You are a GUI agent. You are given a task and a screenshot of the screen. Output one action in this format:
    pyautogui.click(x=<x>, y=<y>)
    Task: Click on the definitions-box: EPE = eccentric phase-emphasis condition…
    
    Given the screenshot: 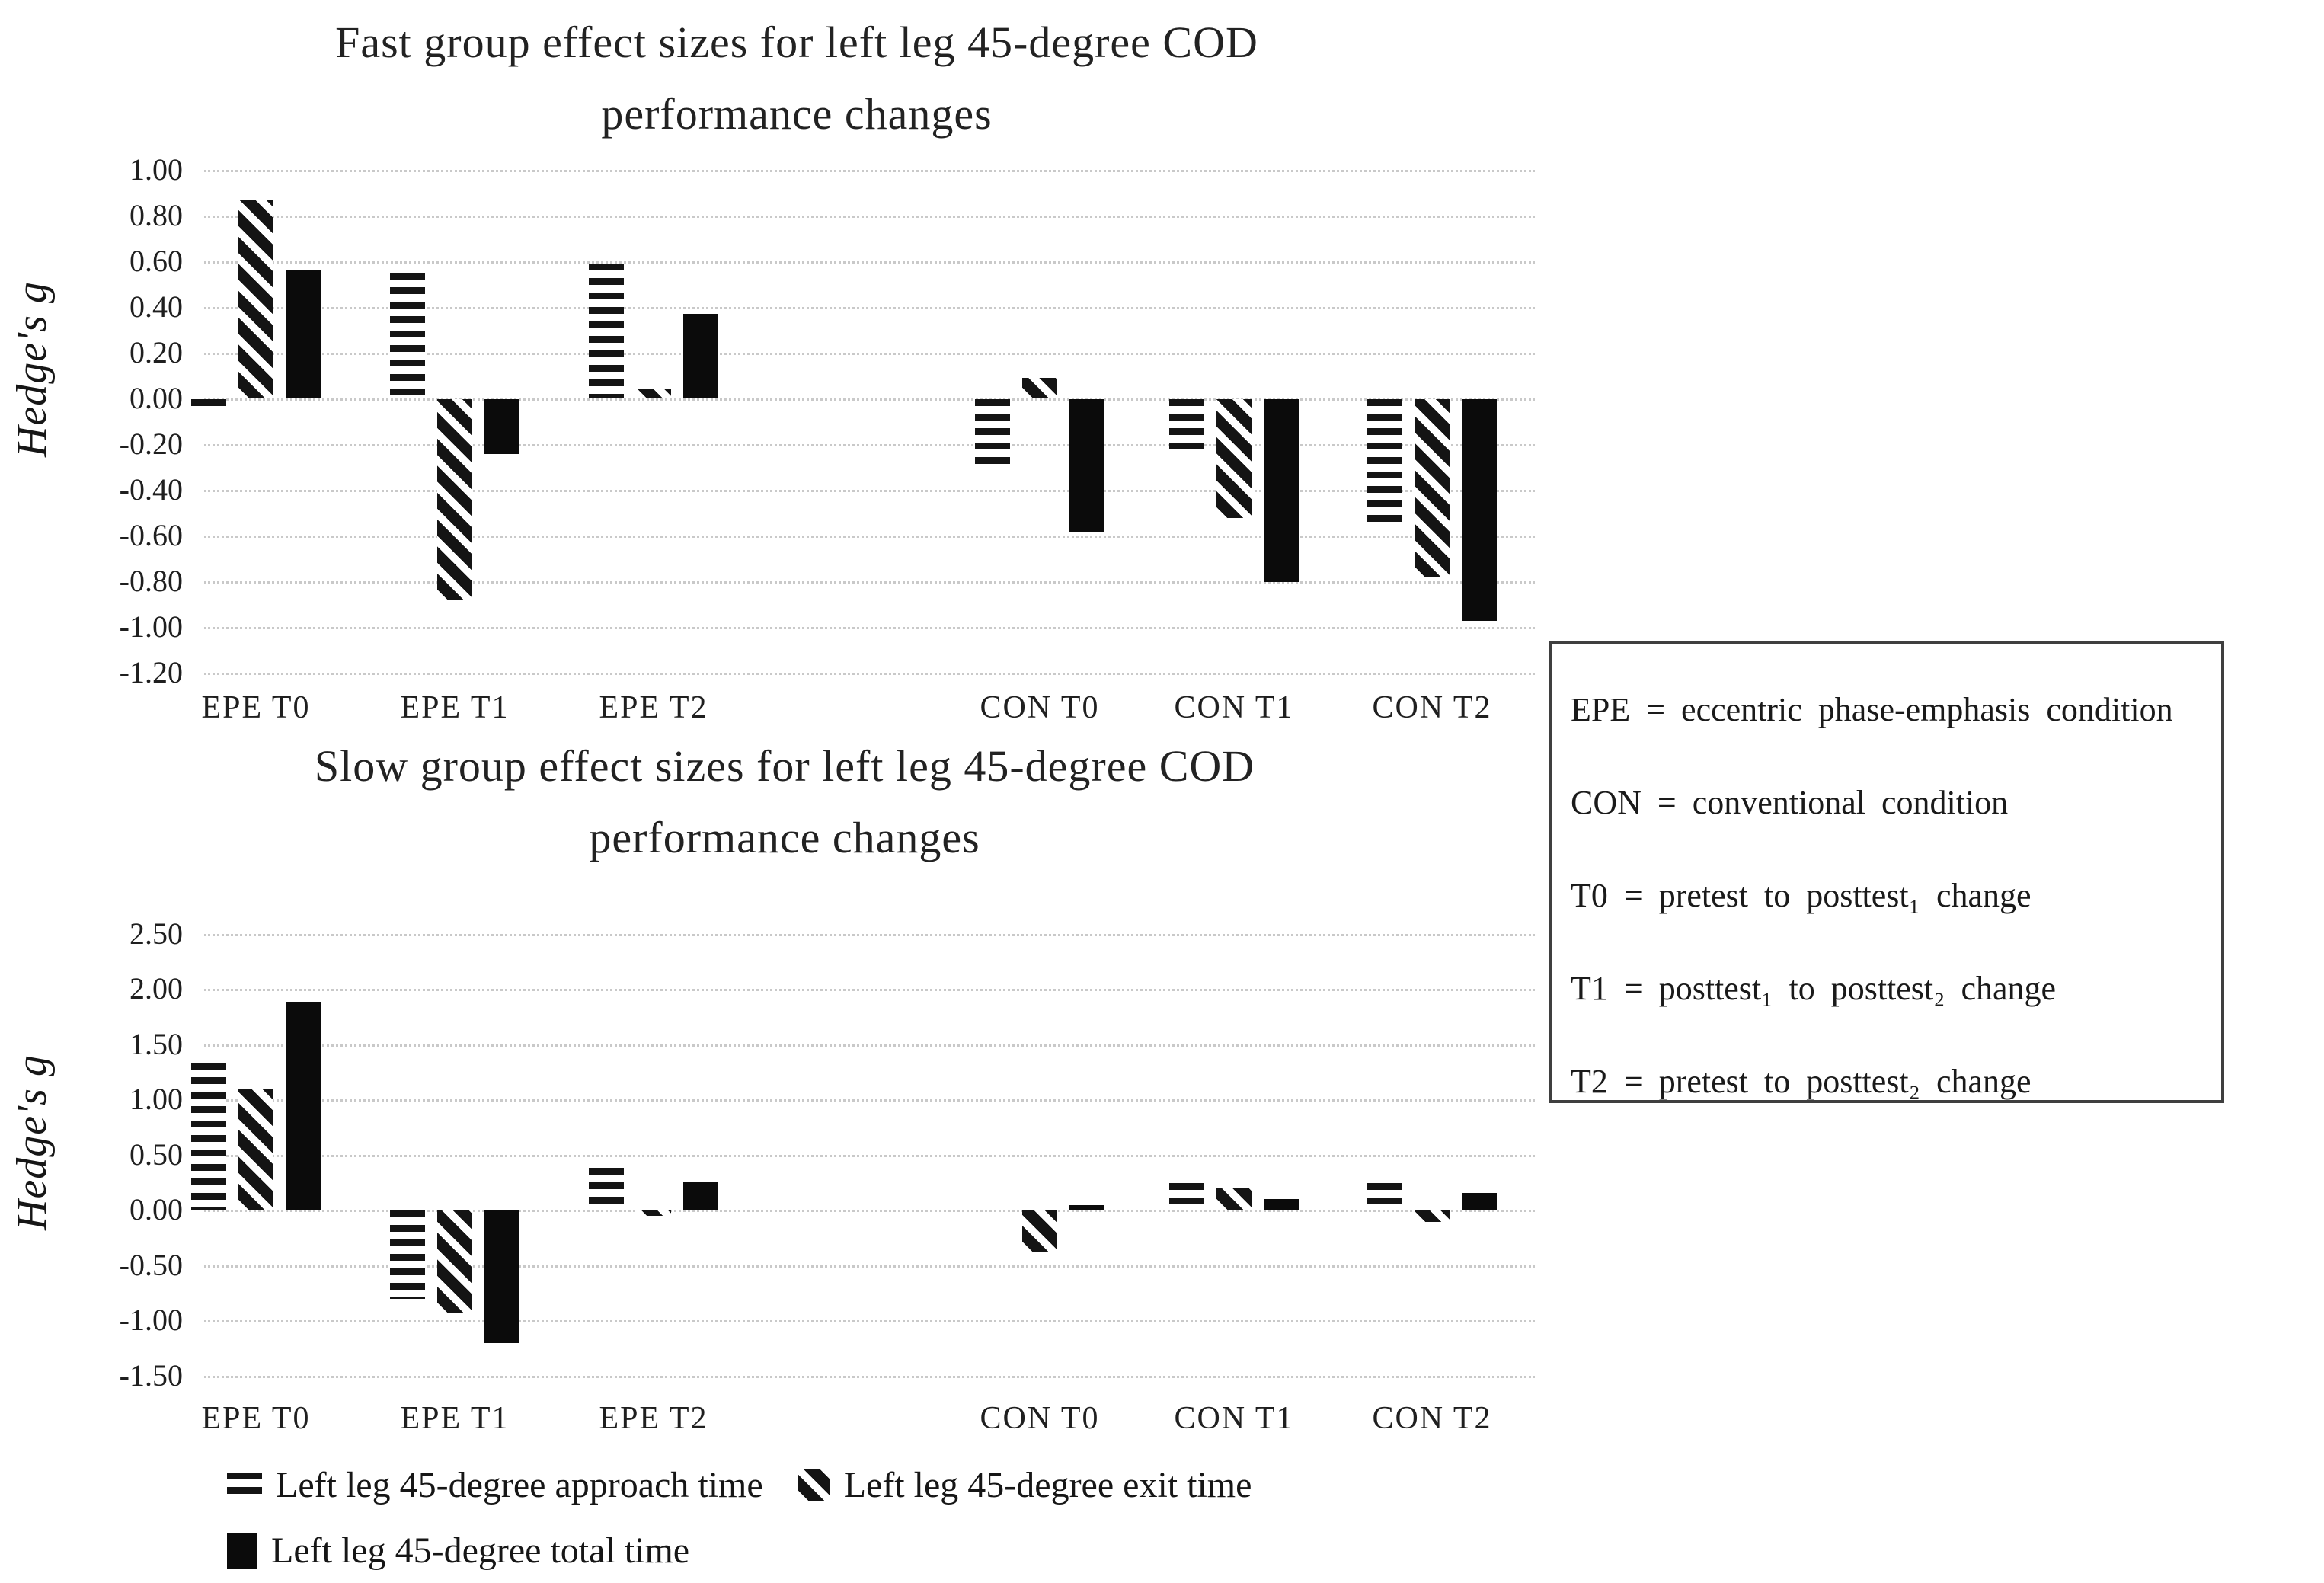 What is the action you would take?
    pyautogui.click(x=1886, y=872)
    